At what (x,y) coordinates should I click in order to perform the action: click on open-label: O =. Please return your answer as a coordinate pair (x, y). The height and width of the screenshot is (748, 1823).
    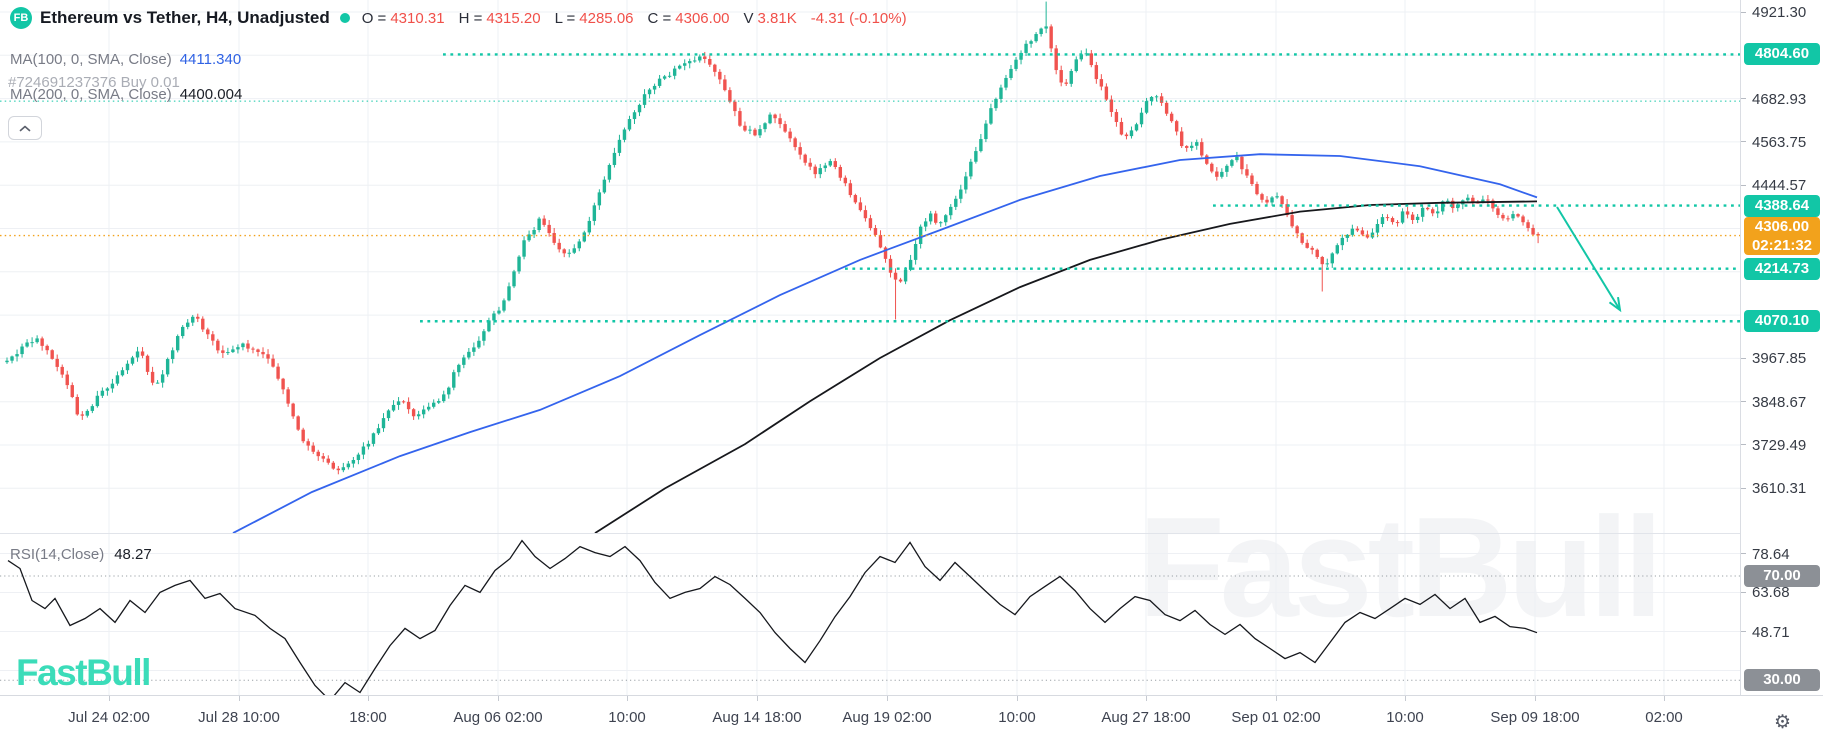
    Looking at the image, I should click on (374, 18).